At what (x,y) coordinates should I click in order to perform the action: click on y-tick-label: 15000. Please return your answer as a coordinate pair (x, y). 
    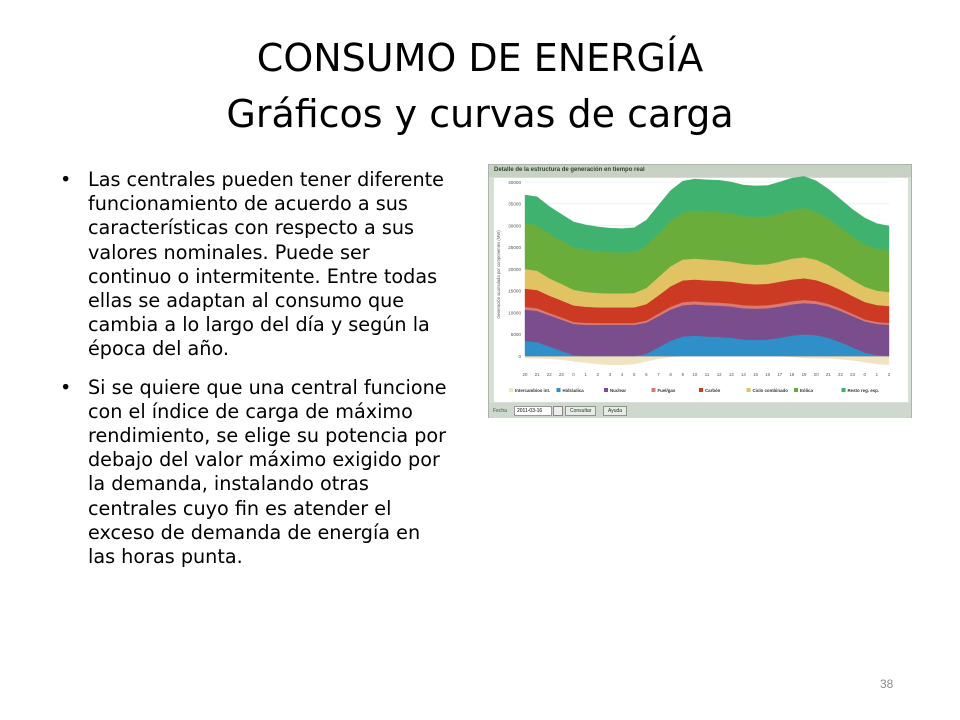
    Looking at the image, I should click on (514, 291).